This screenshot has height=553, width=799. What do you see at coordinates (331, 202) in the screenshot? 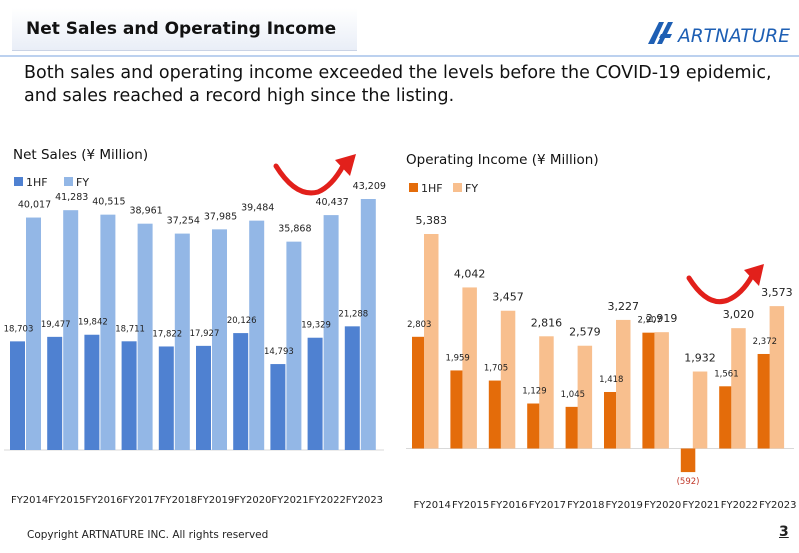
I see `net-sales-label-fy: 40,437` at bounding box center [331, 202].